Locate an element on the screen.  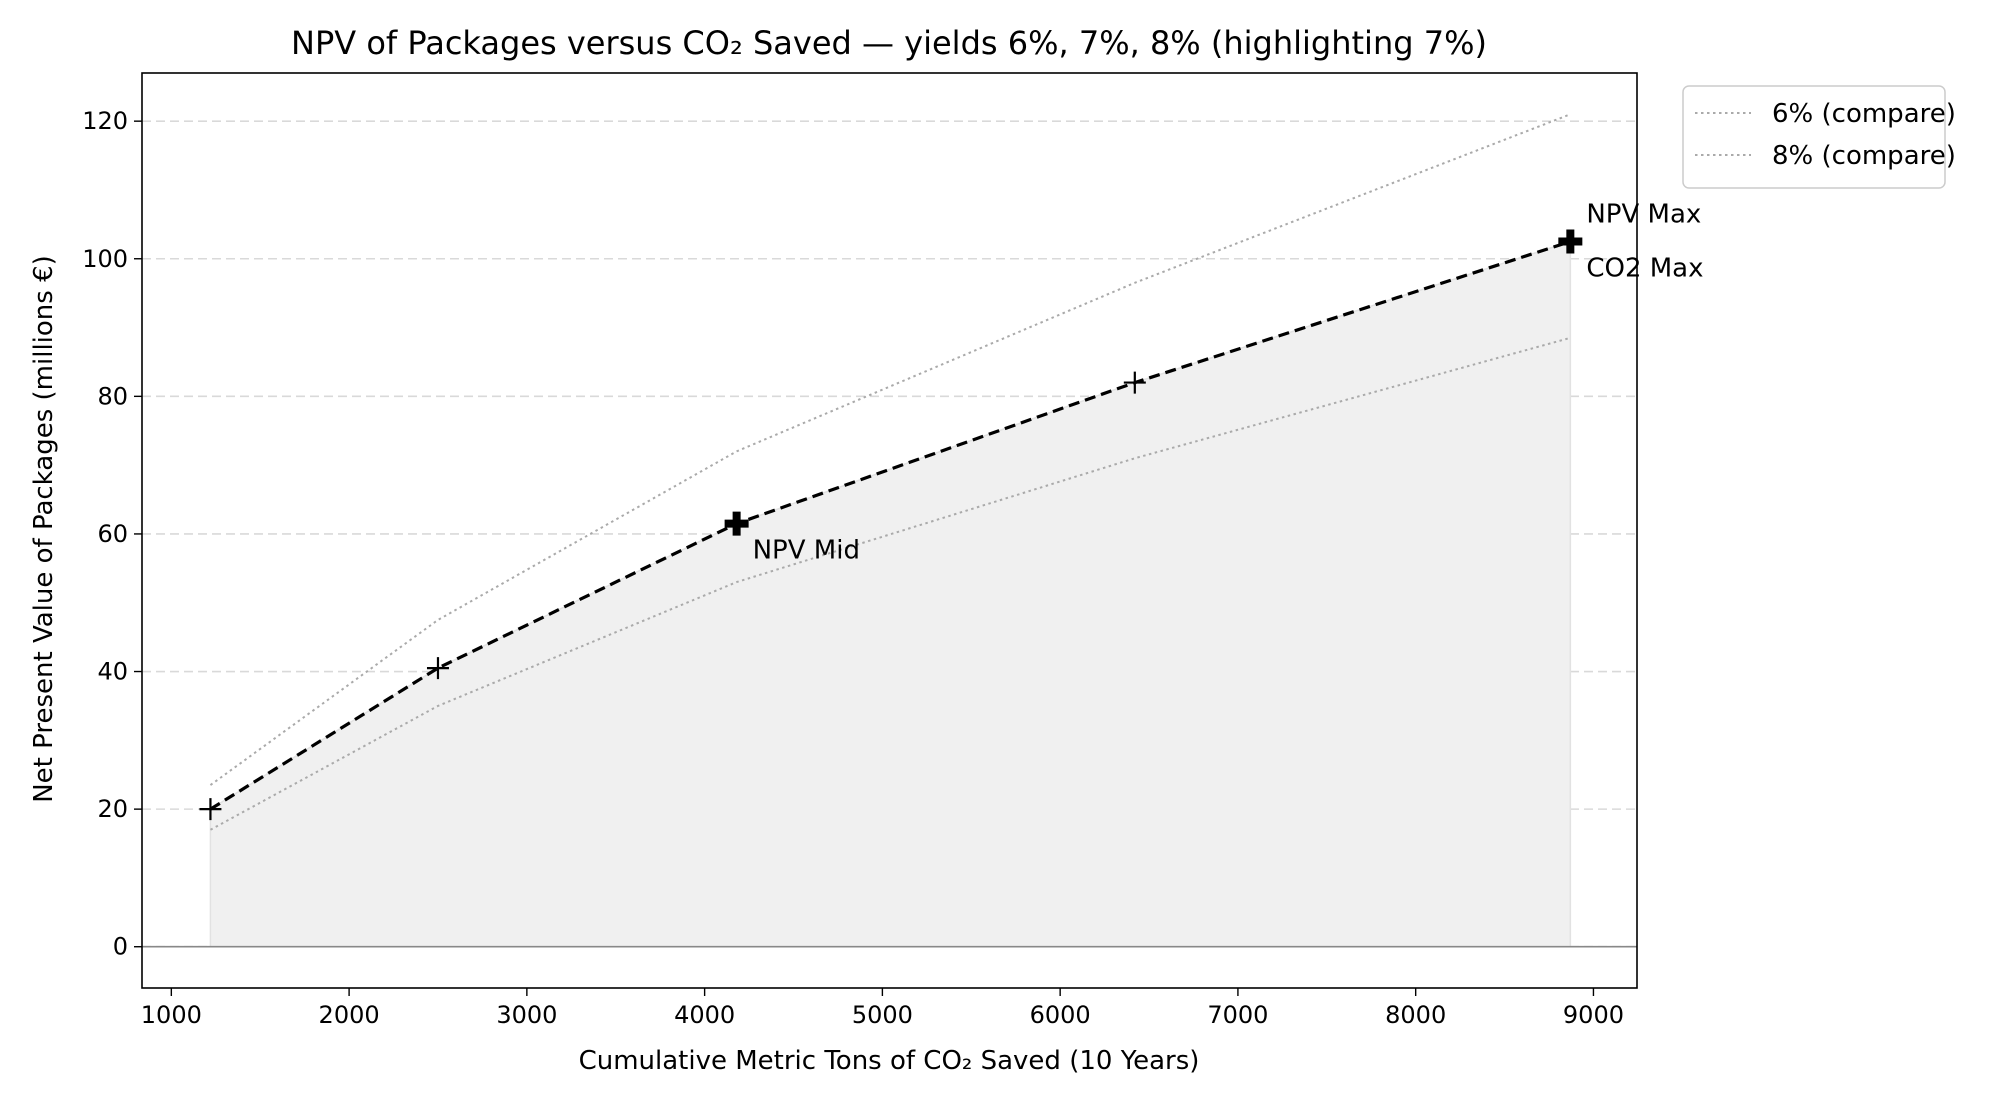
y-tick-label: 20 is located at coordinates (112, 809).